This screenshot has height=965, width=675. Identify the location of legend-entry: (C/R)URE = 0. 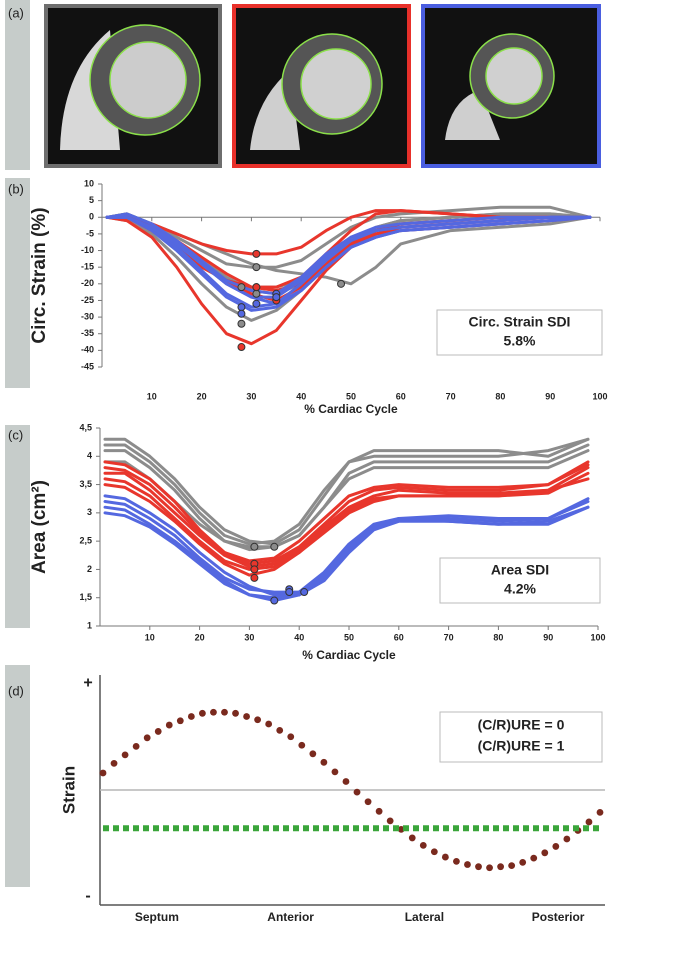
(521, 725).